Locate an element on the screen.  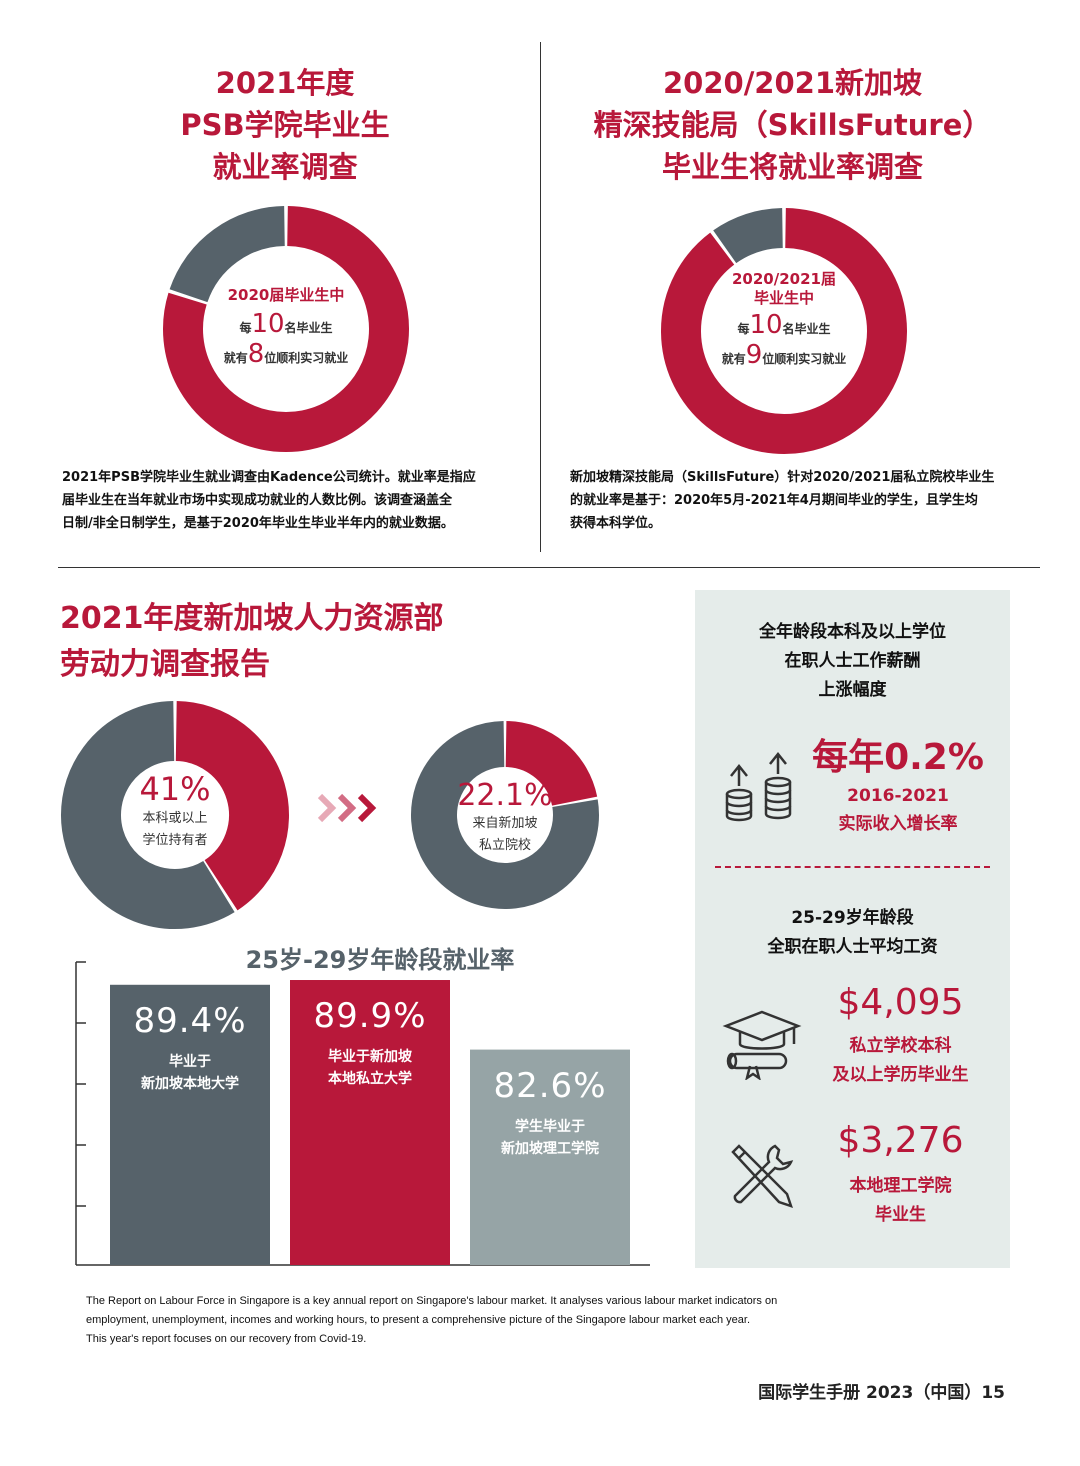
bar-category-label-line: 新加坡本地大学 is located at coordinates (190, 1083).